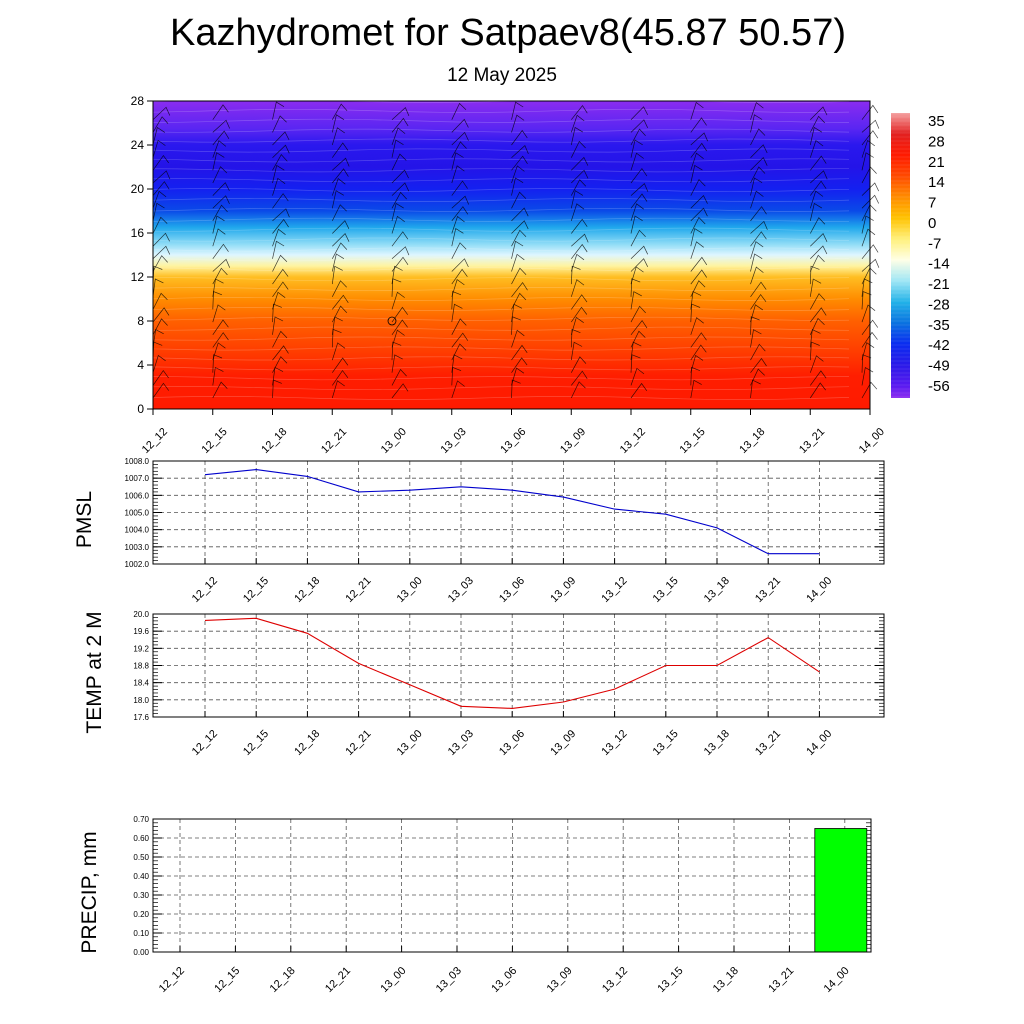  What do you see at coordinates (900, 255) in the screenshot?
I see `colorbar-bar` at bounding box center [900, 255].